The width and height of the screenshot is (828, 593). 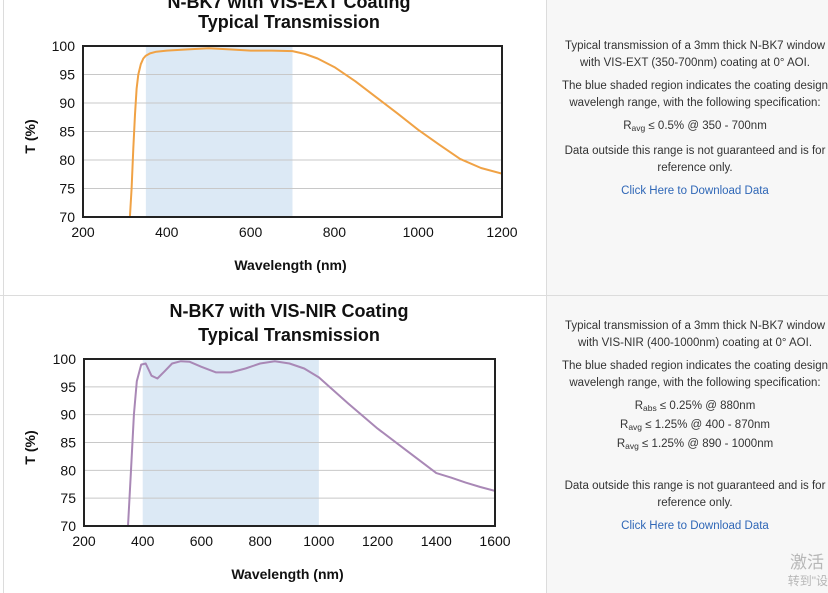 What do you see at coordinates (695, 406) in the screenshot?
I see `spec-line: Rabs ≤ 0.25% @ 880nm` at bounding box center [695, 406].